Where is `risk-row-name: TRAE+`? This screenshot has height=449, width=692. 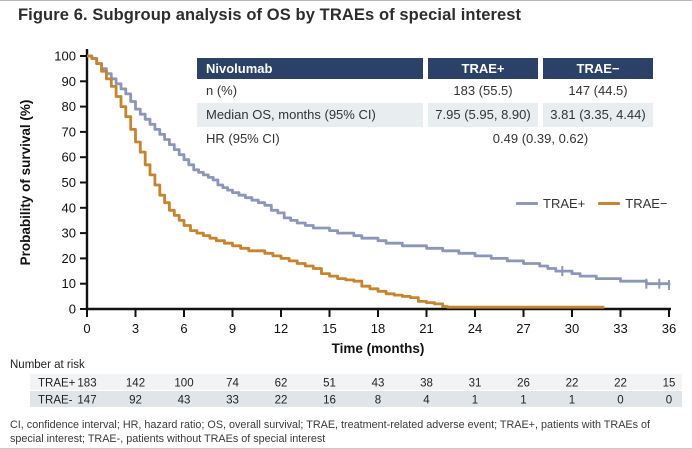
risk-row-name: TRAE+ is located at coordinates (57, 384).